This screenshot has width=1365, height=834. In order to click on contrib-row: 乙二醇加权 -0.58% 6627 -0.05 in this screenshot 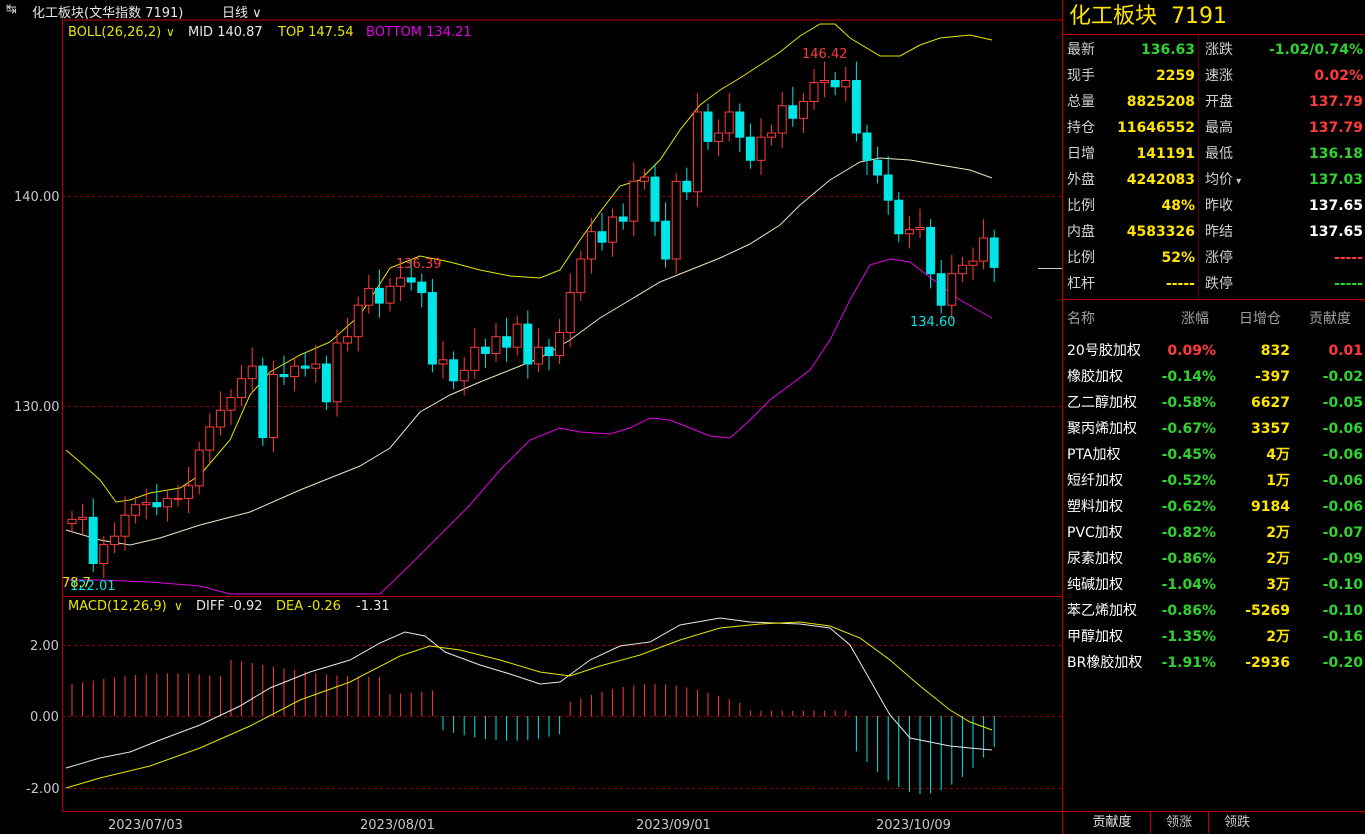, I will do `click(1214, 403)`.